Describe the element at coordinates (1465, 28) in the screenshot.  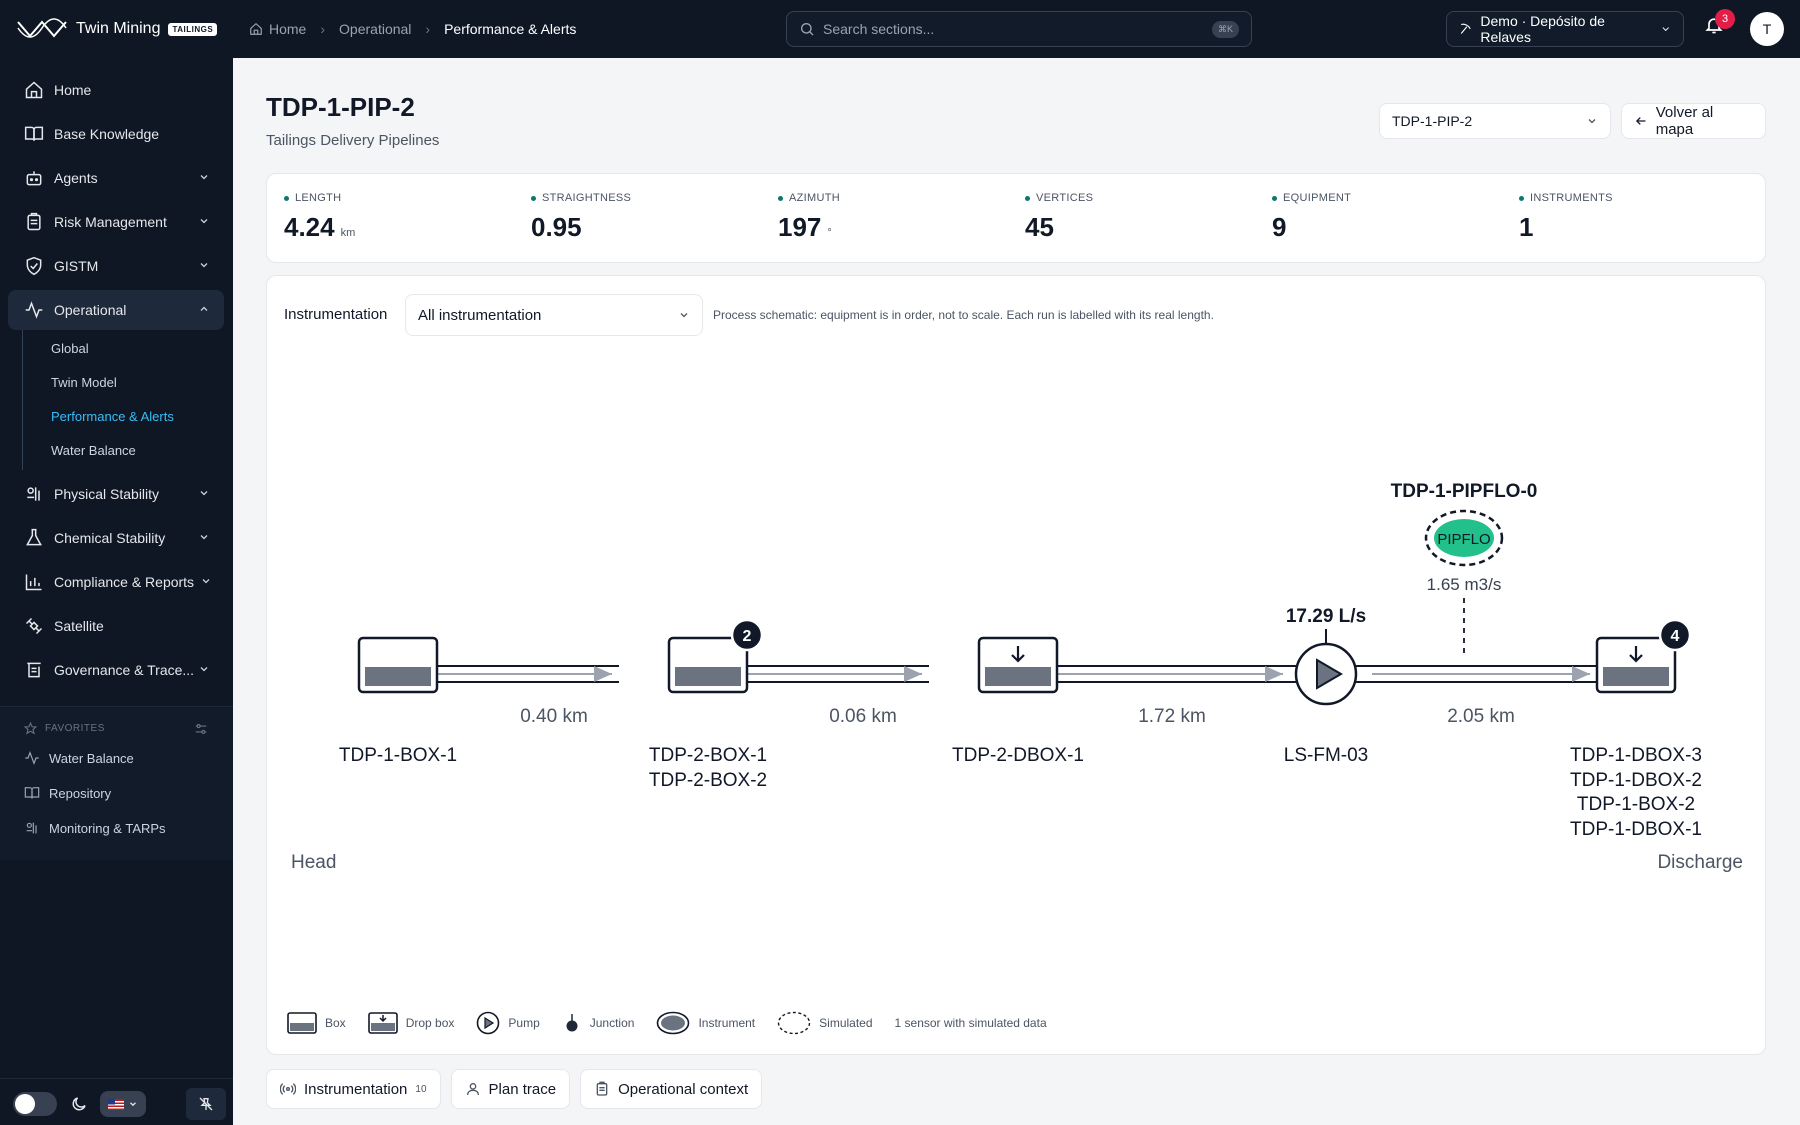
I see `pickaxe-icon` at that location.